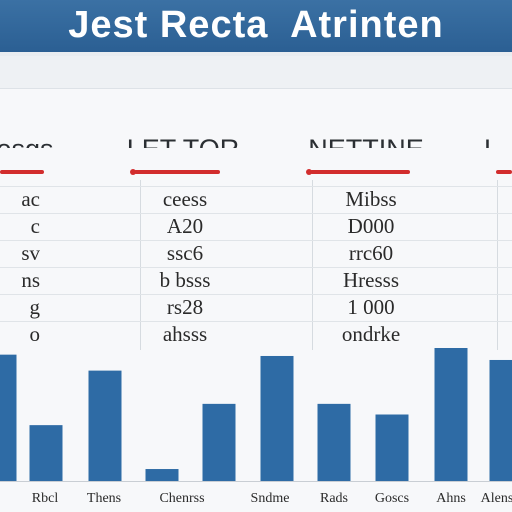  Describe the element at coordinates (185, 199) in the screenshot. I see `table-cell: ceess` at that location.